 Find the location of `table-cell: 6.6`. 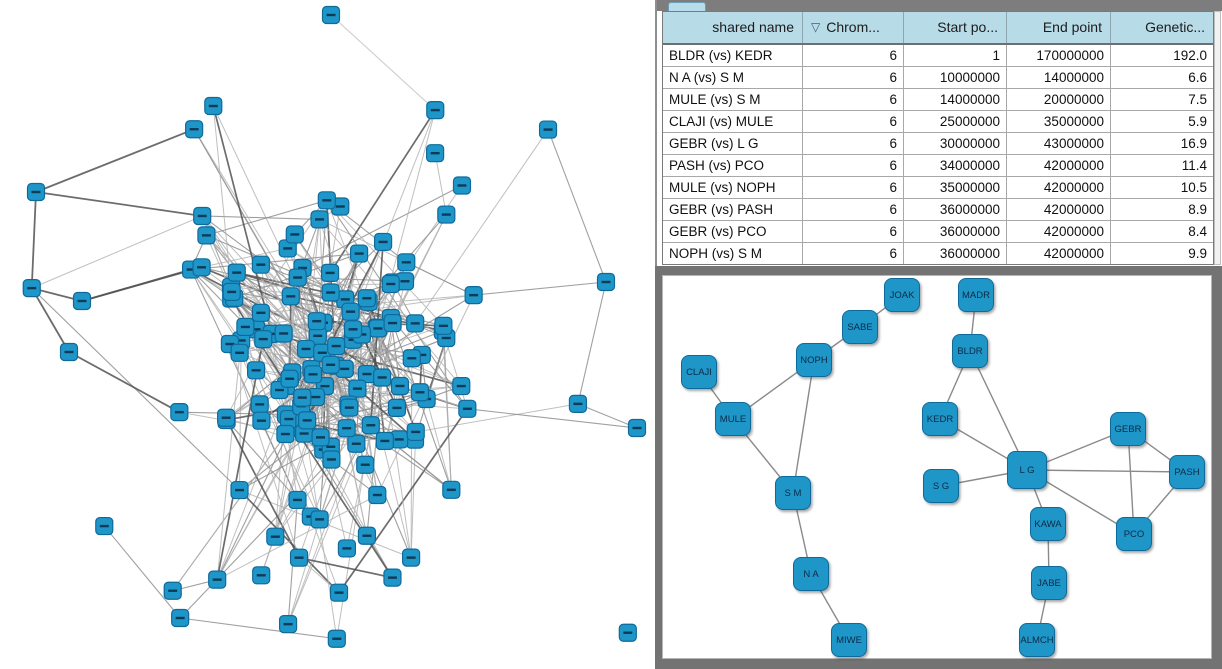

table-cell: 6.6 is located at coordinates (1197, 77).